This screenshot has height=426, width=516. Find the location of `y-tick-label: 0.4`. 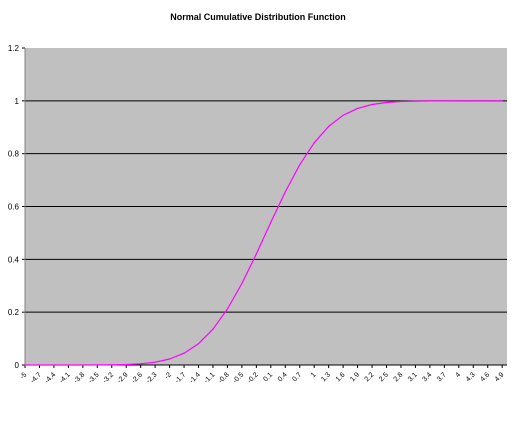

y-tick-label: 0.4 is located at coordinates (14, 259).